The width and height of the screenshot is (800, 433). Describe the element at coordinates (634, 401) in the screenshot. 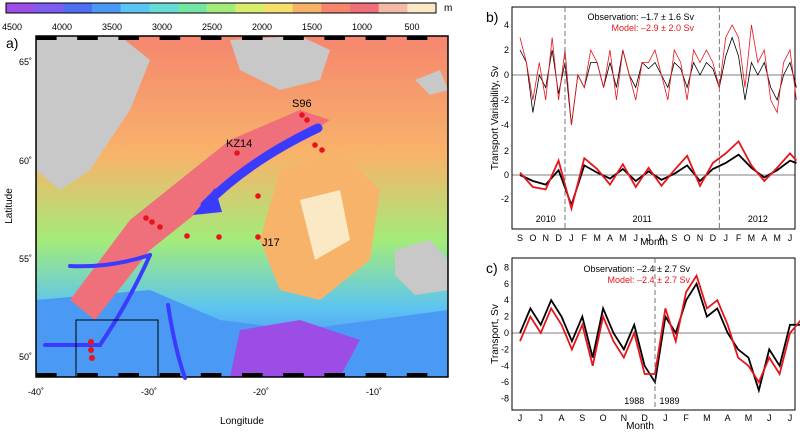

I see `panel-c-year-label: 1988` at that location.